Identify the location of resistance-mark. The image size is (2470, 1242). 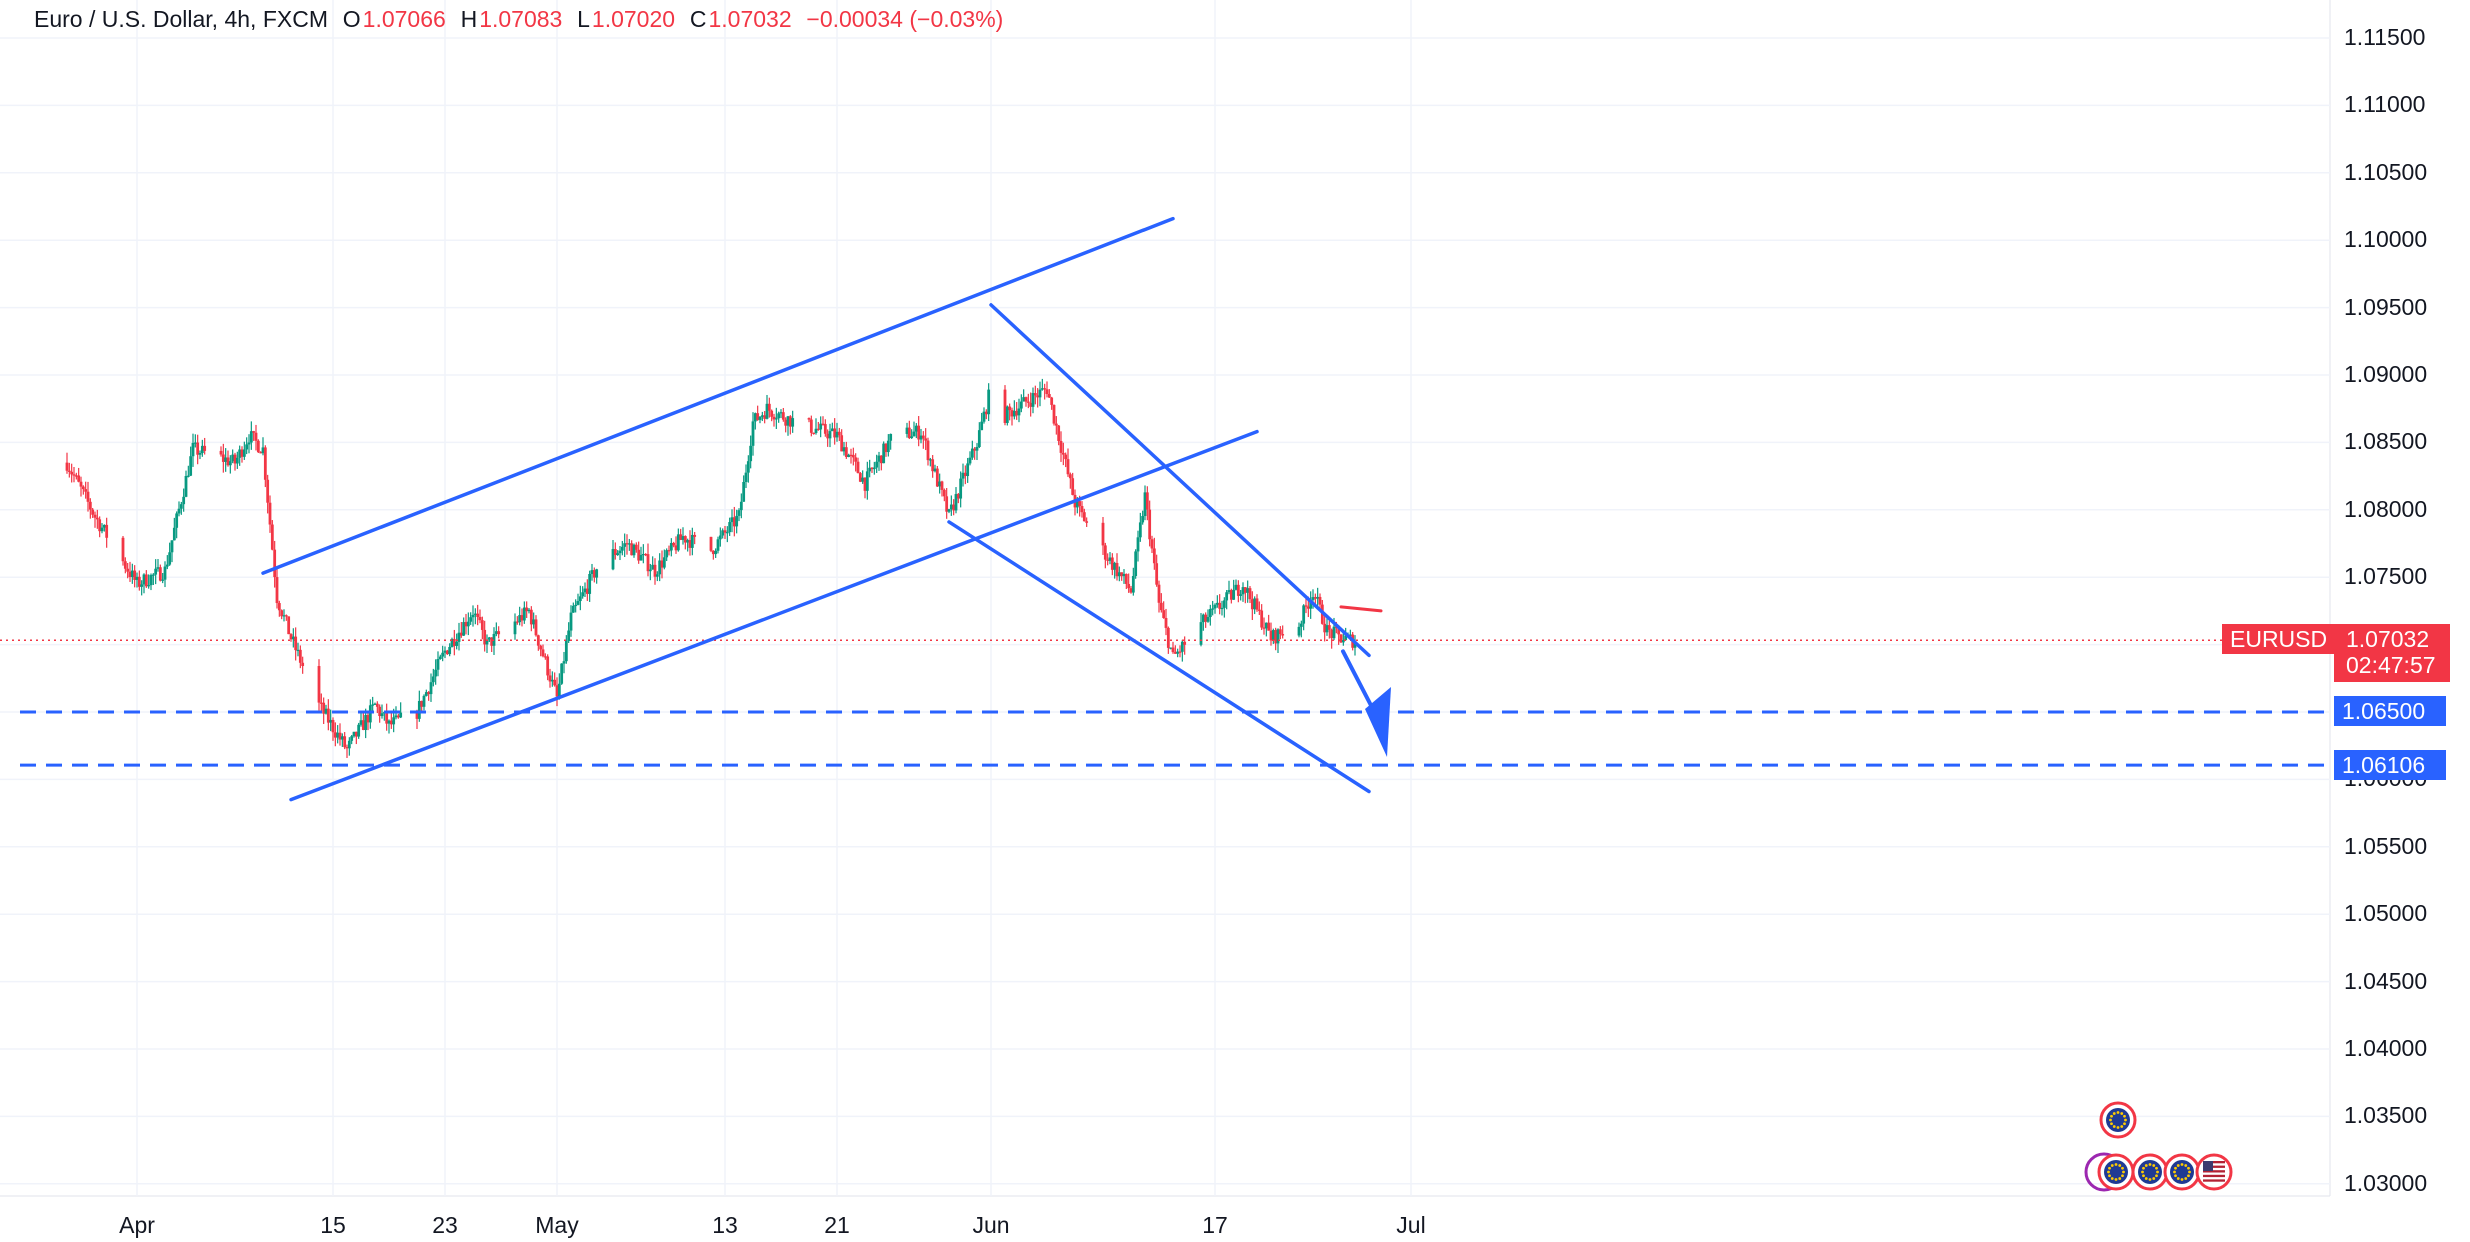
(1361, 609).